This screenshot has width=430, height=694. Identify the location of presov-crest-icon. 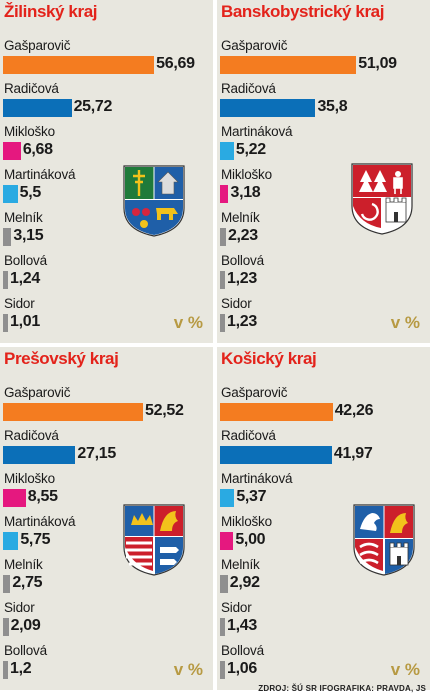
(154, 540).